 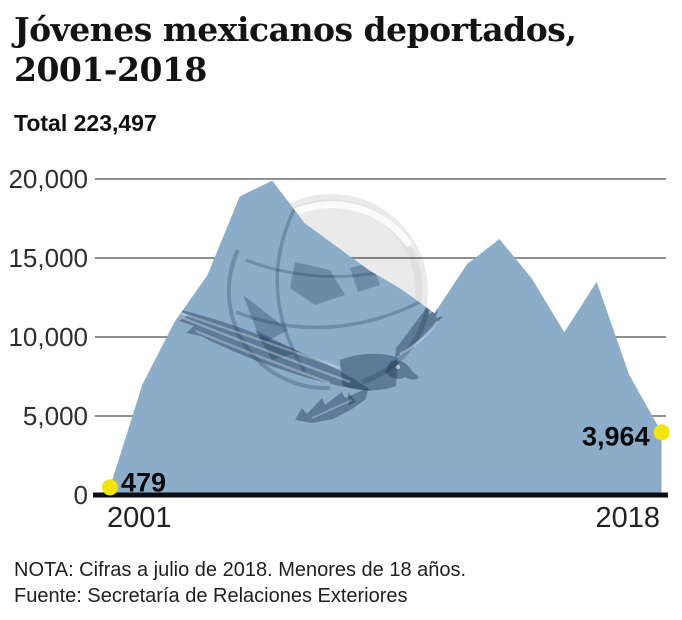 I want to click on eagle-watermark, so click(x=307, y=310).